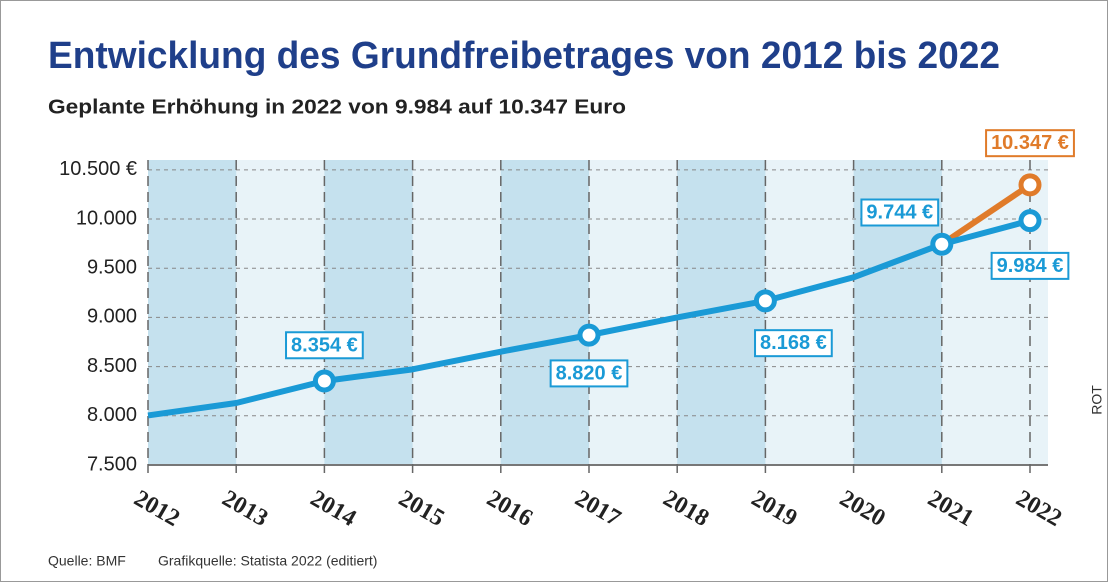 The image size is (1108, 582). I want to click on source: Quelle: BMF, so click(87, 561).